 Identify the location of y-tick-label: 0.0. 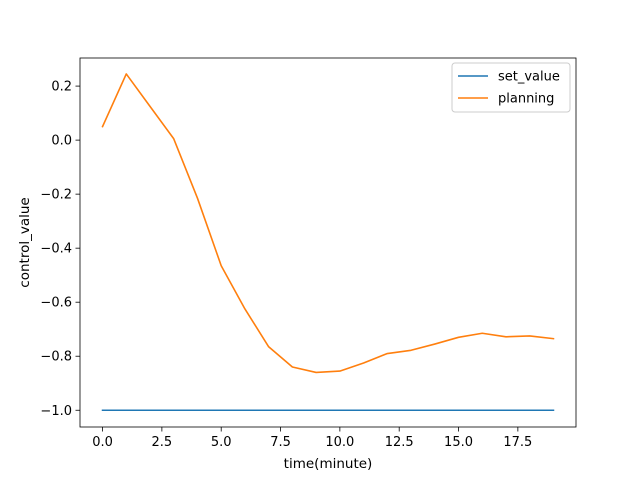
(61, 141).